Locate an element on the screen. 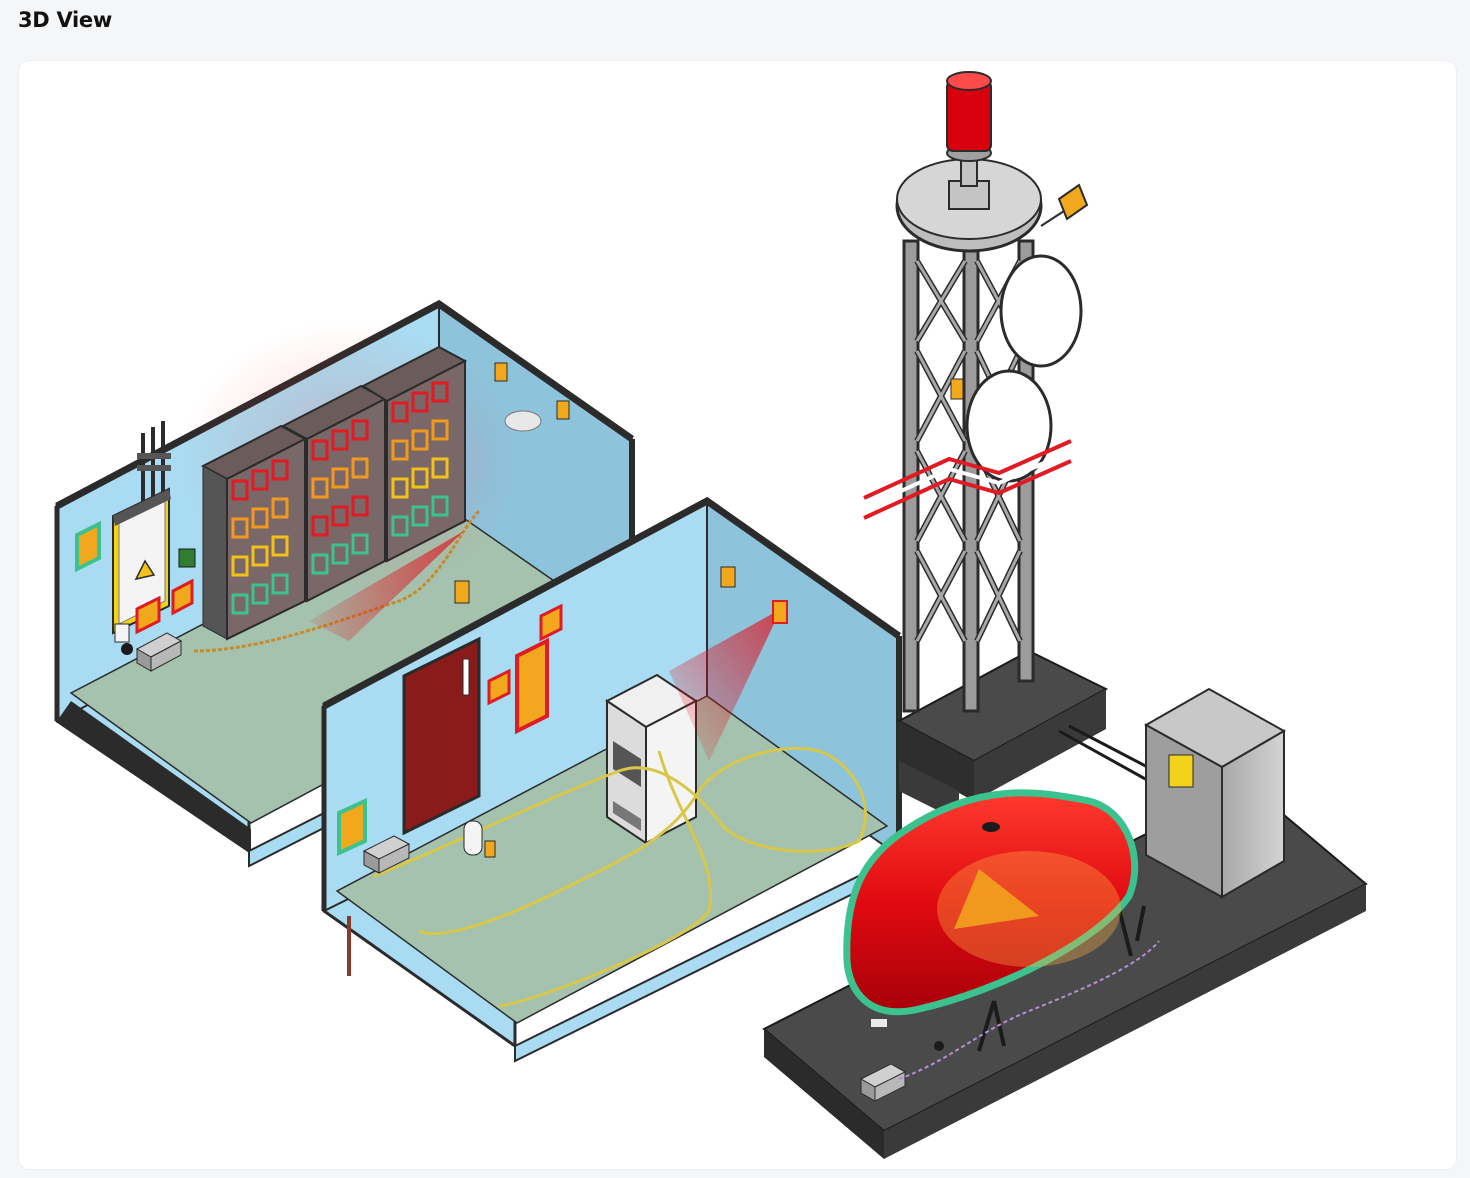 This screenshot has height=1178, width=1470. electrical-panel is located at coordinates (141, 561).